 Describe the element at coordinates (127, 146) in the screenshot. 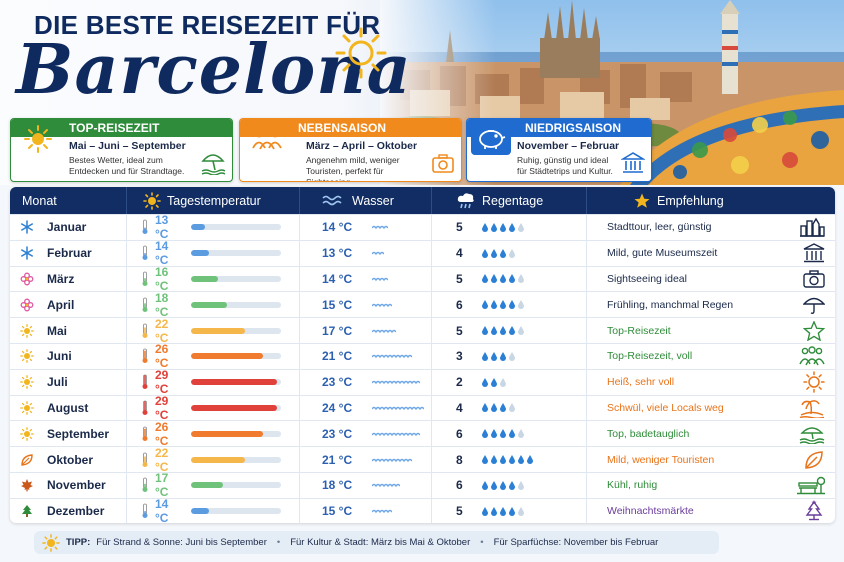

I see `season-months: Mai – Juni – September` at that location.